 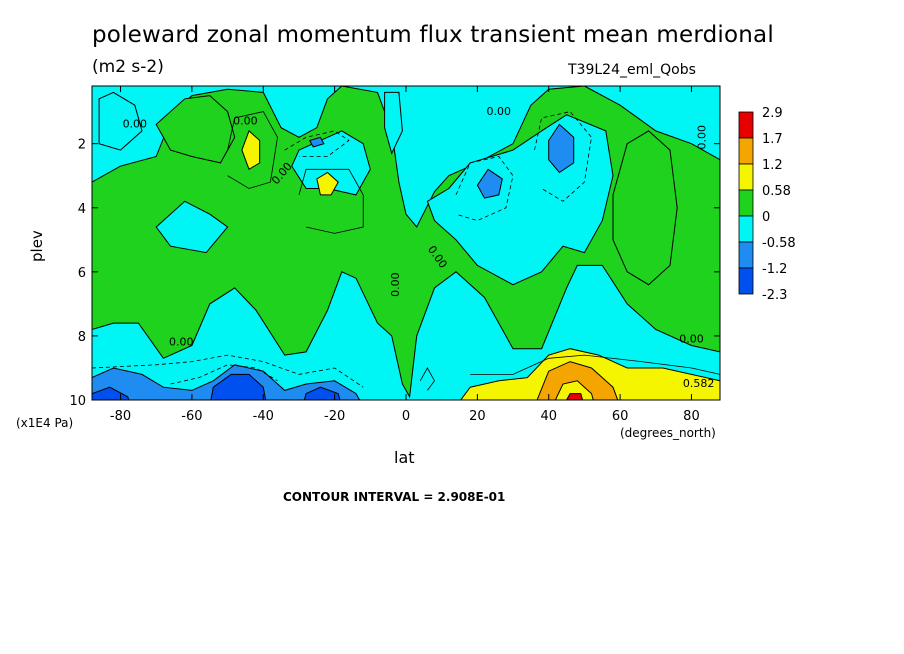 I want to click on positive-lobe-nh-inner, so click(x=574, y=390).